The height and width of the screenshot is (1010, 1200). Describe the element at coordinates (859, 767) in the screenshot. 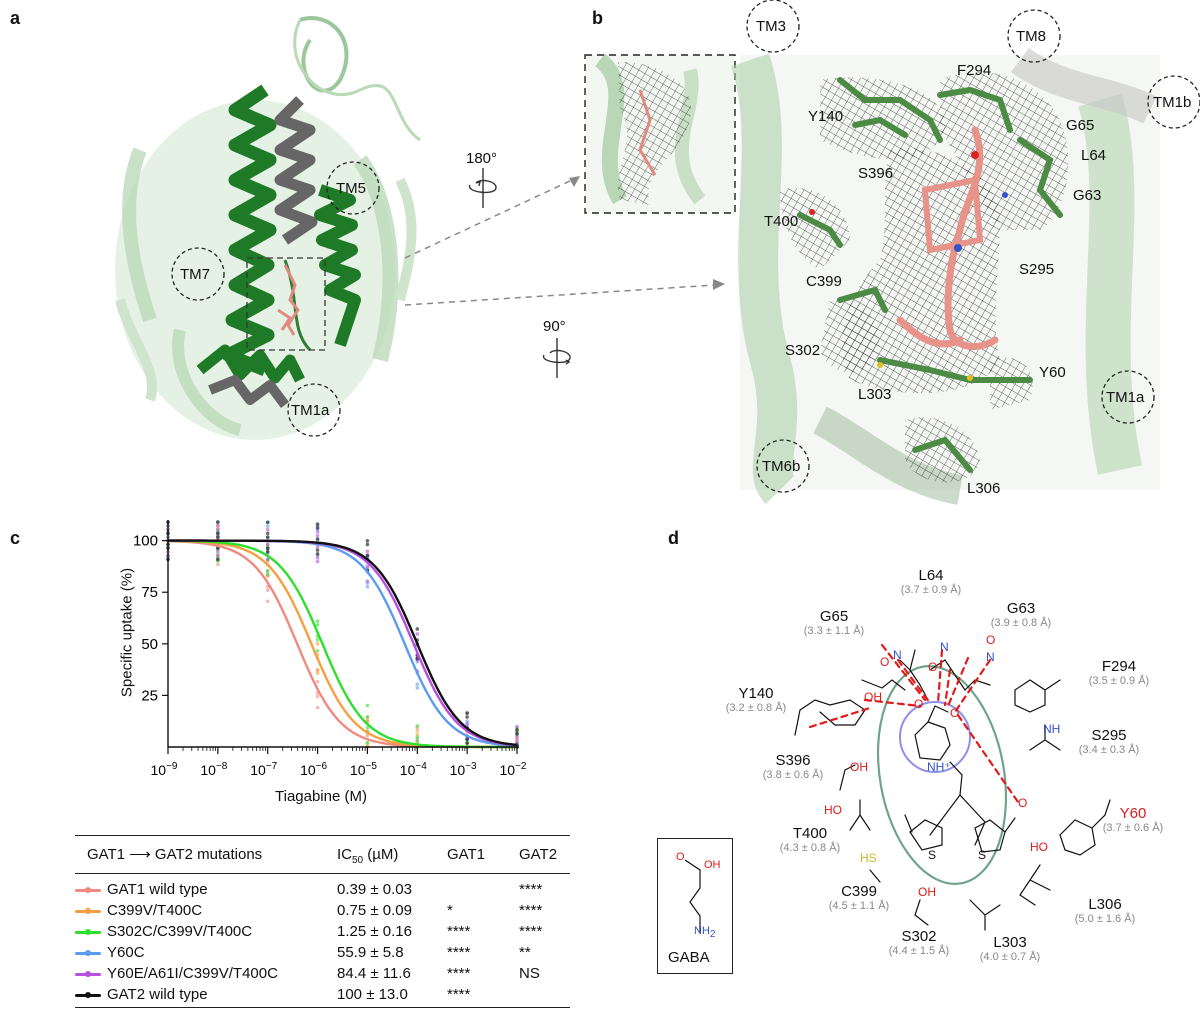

I see `atom-oh-s396: OH` at that location.